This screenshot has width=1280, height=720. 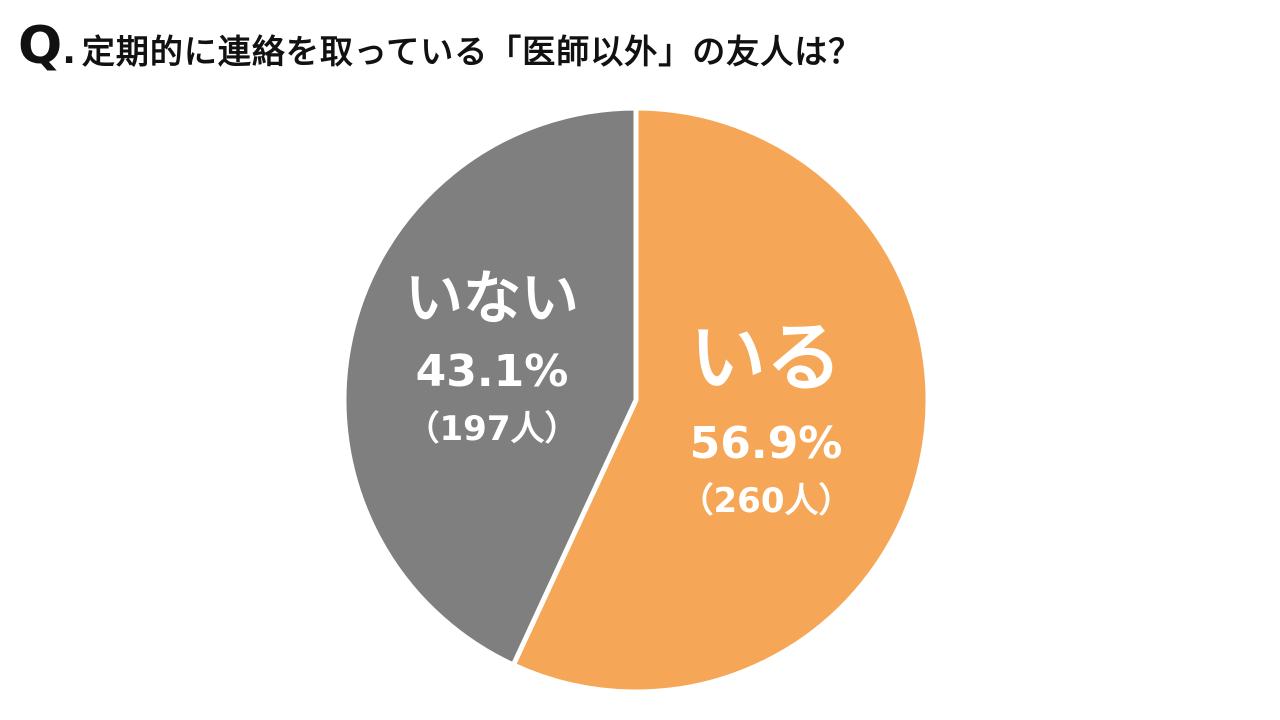 I want to click on slice-percent-inai: 43.1%, so click(x=492, y=371).